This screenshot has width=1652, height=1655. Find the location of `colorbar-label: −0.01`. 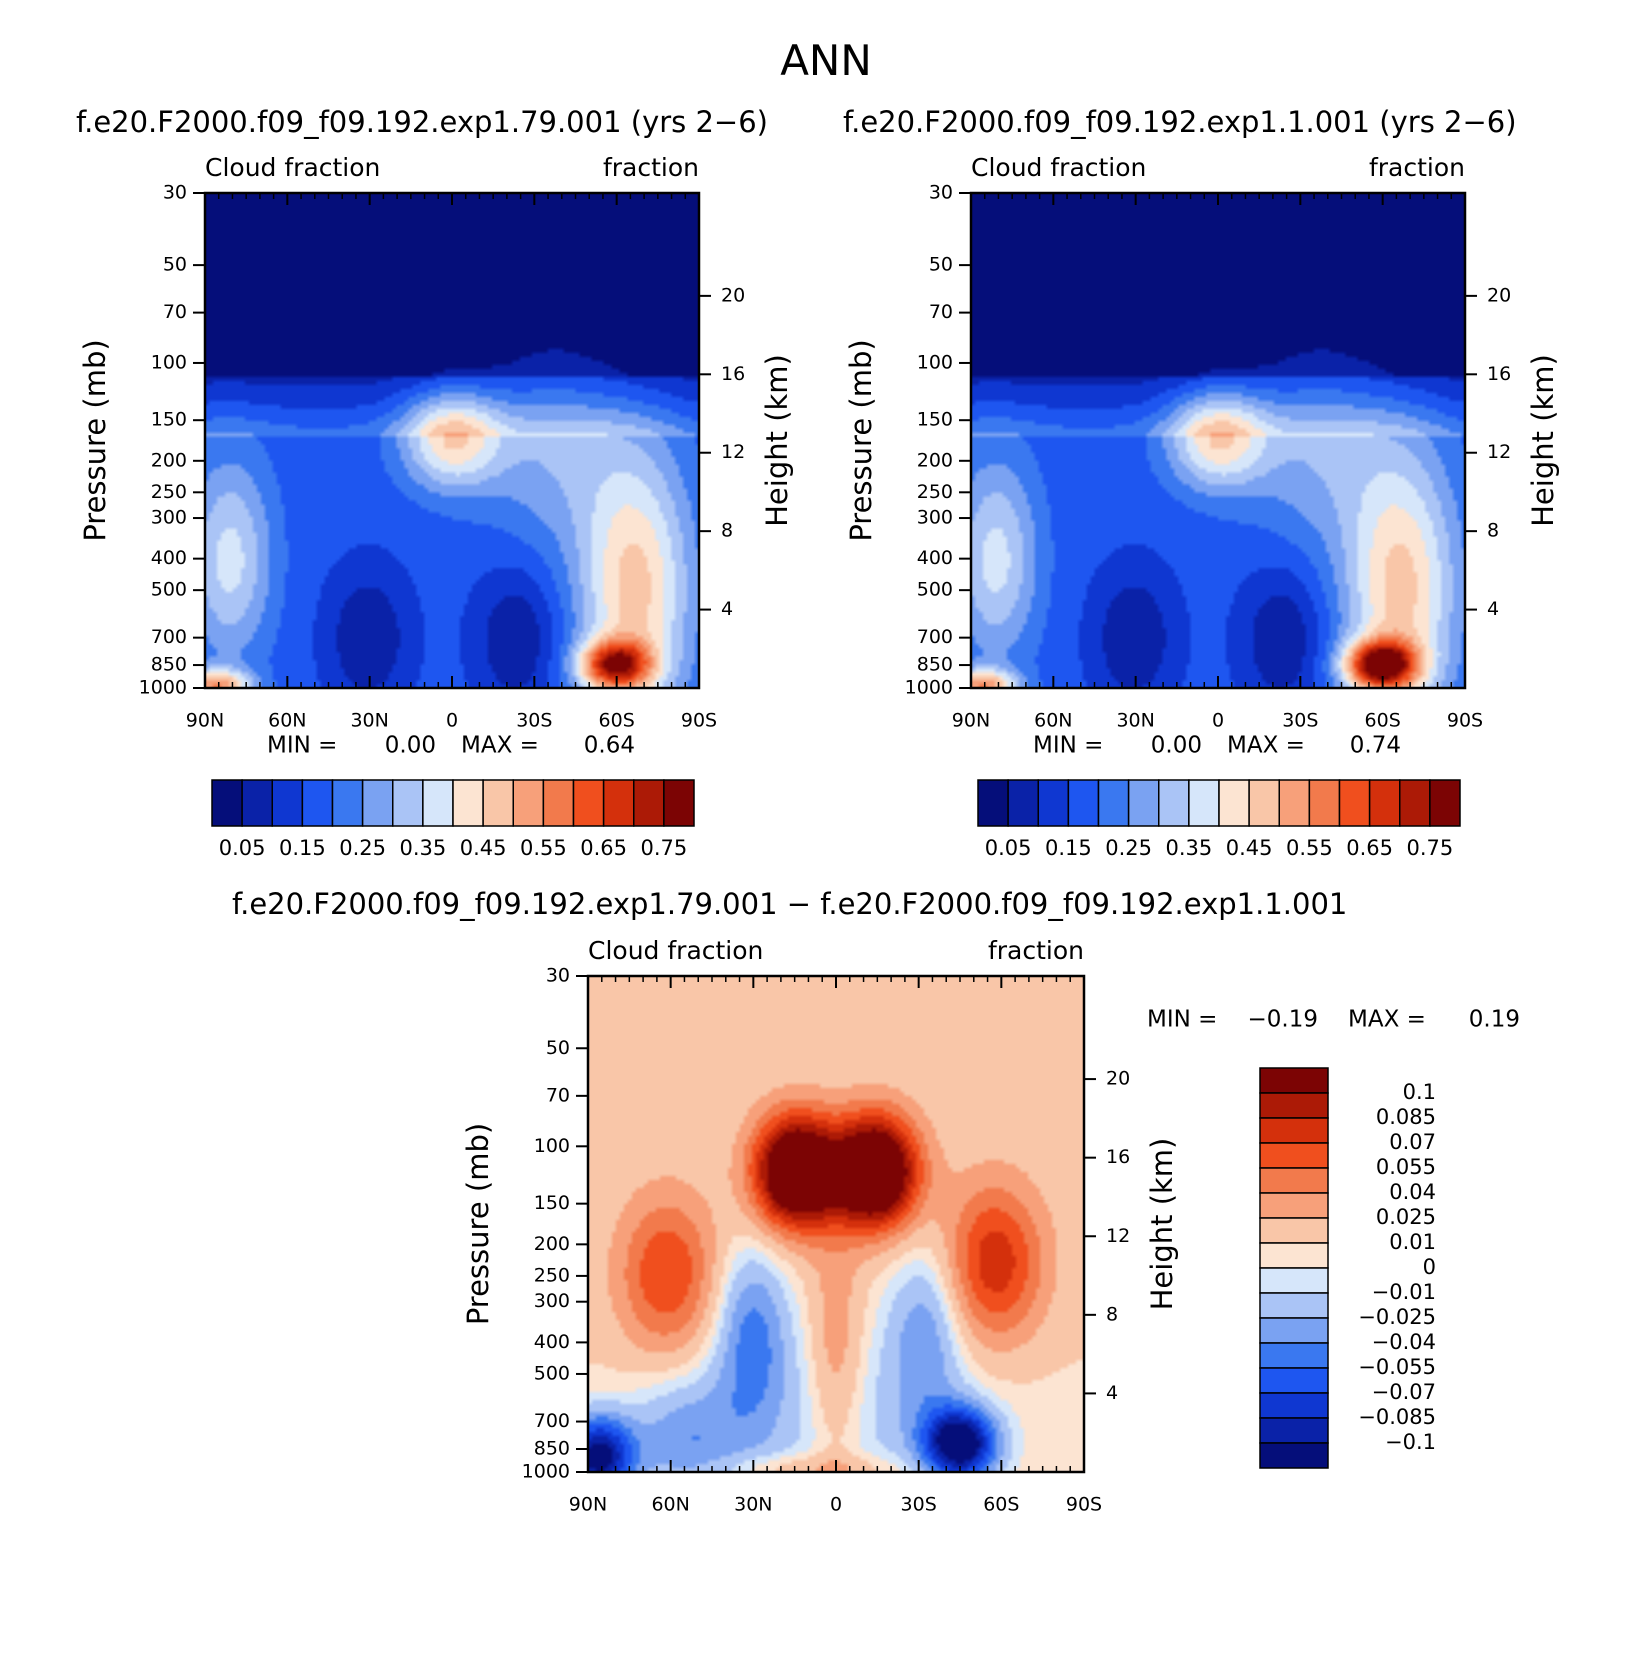

colorbar-label: −0.01 is located at coordinates (1404, 1292).